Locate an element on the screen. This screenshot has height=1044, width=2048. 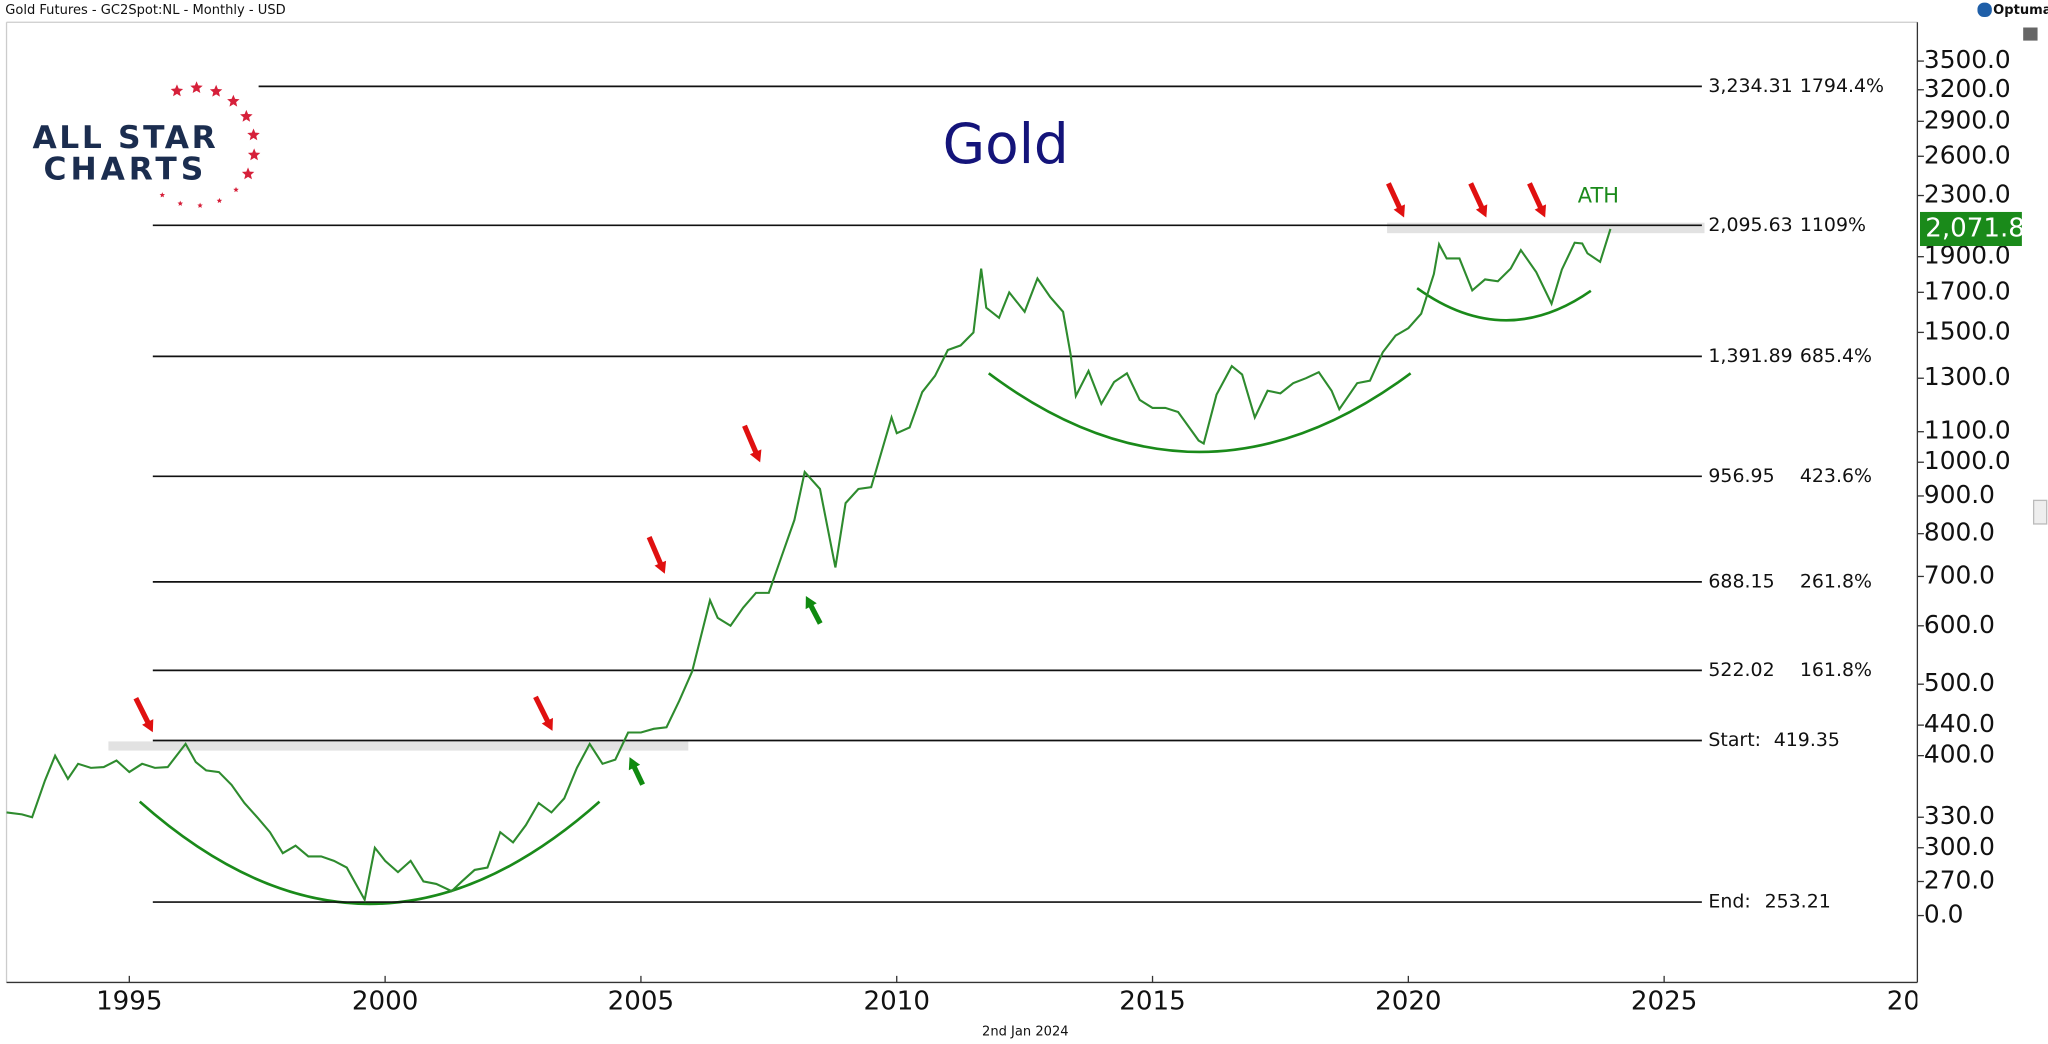
last-price-box is located at coordinates (1971, 229).